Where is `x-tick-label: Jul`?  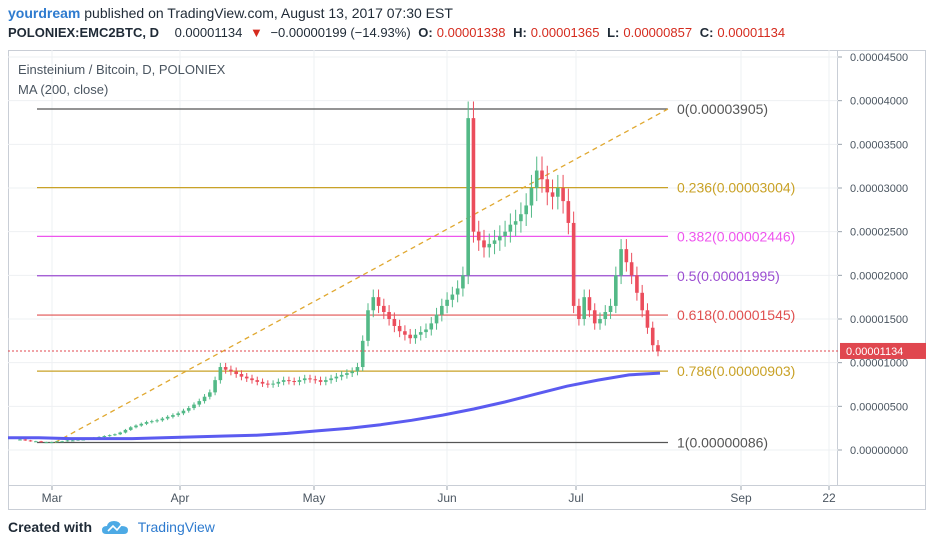 x-tick-label: Jul is located at coordinates (575, 498).